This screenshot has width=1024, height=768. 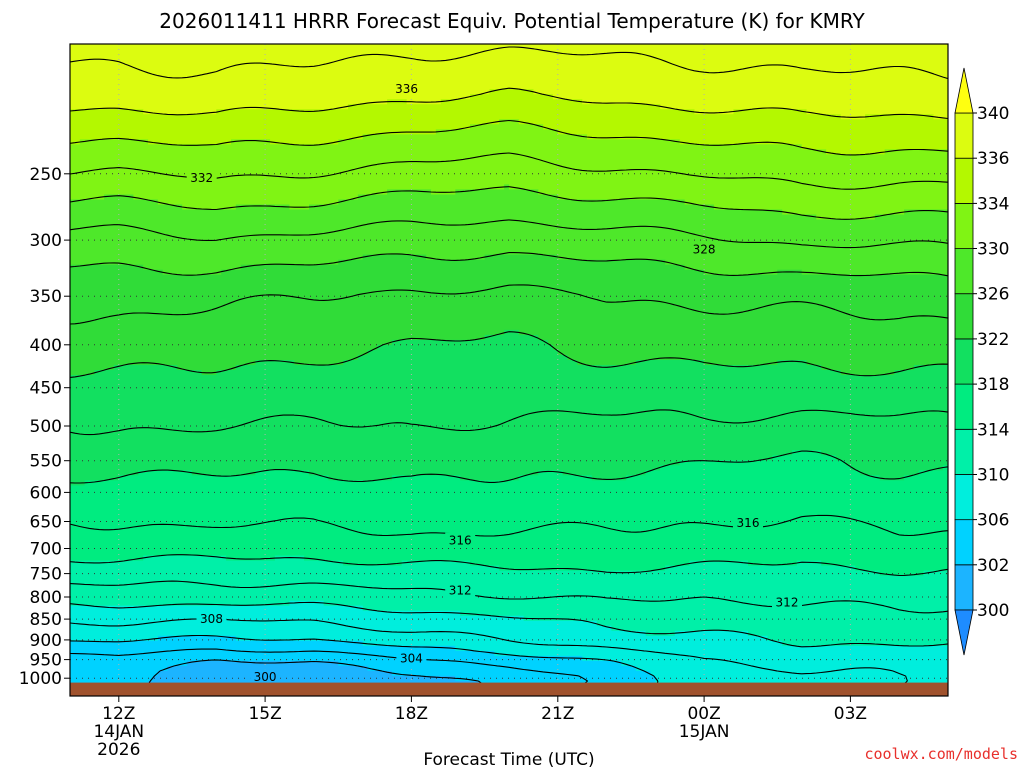 I want to click on colorbar-label: 300, so click(x=993, y=611).